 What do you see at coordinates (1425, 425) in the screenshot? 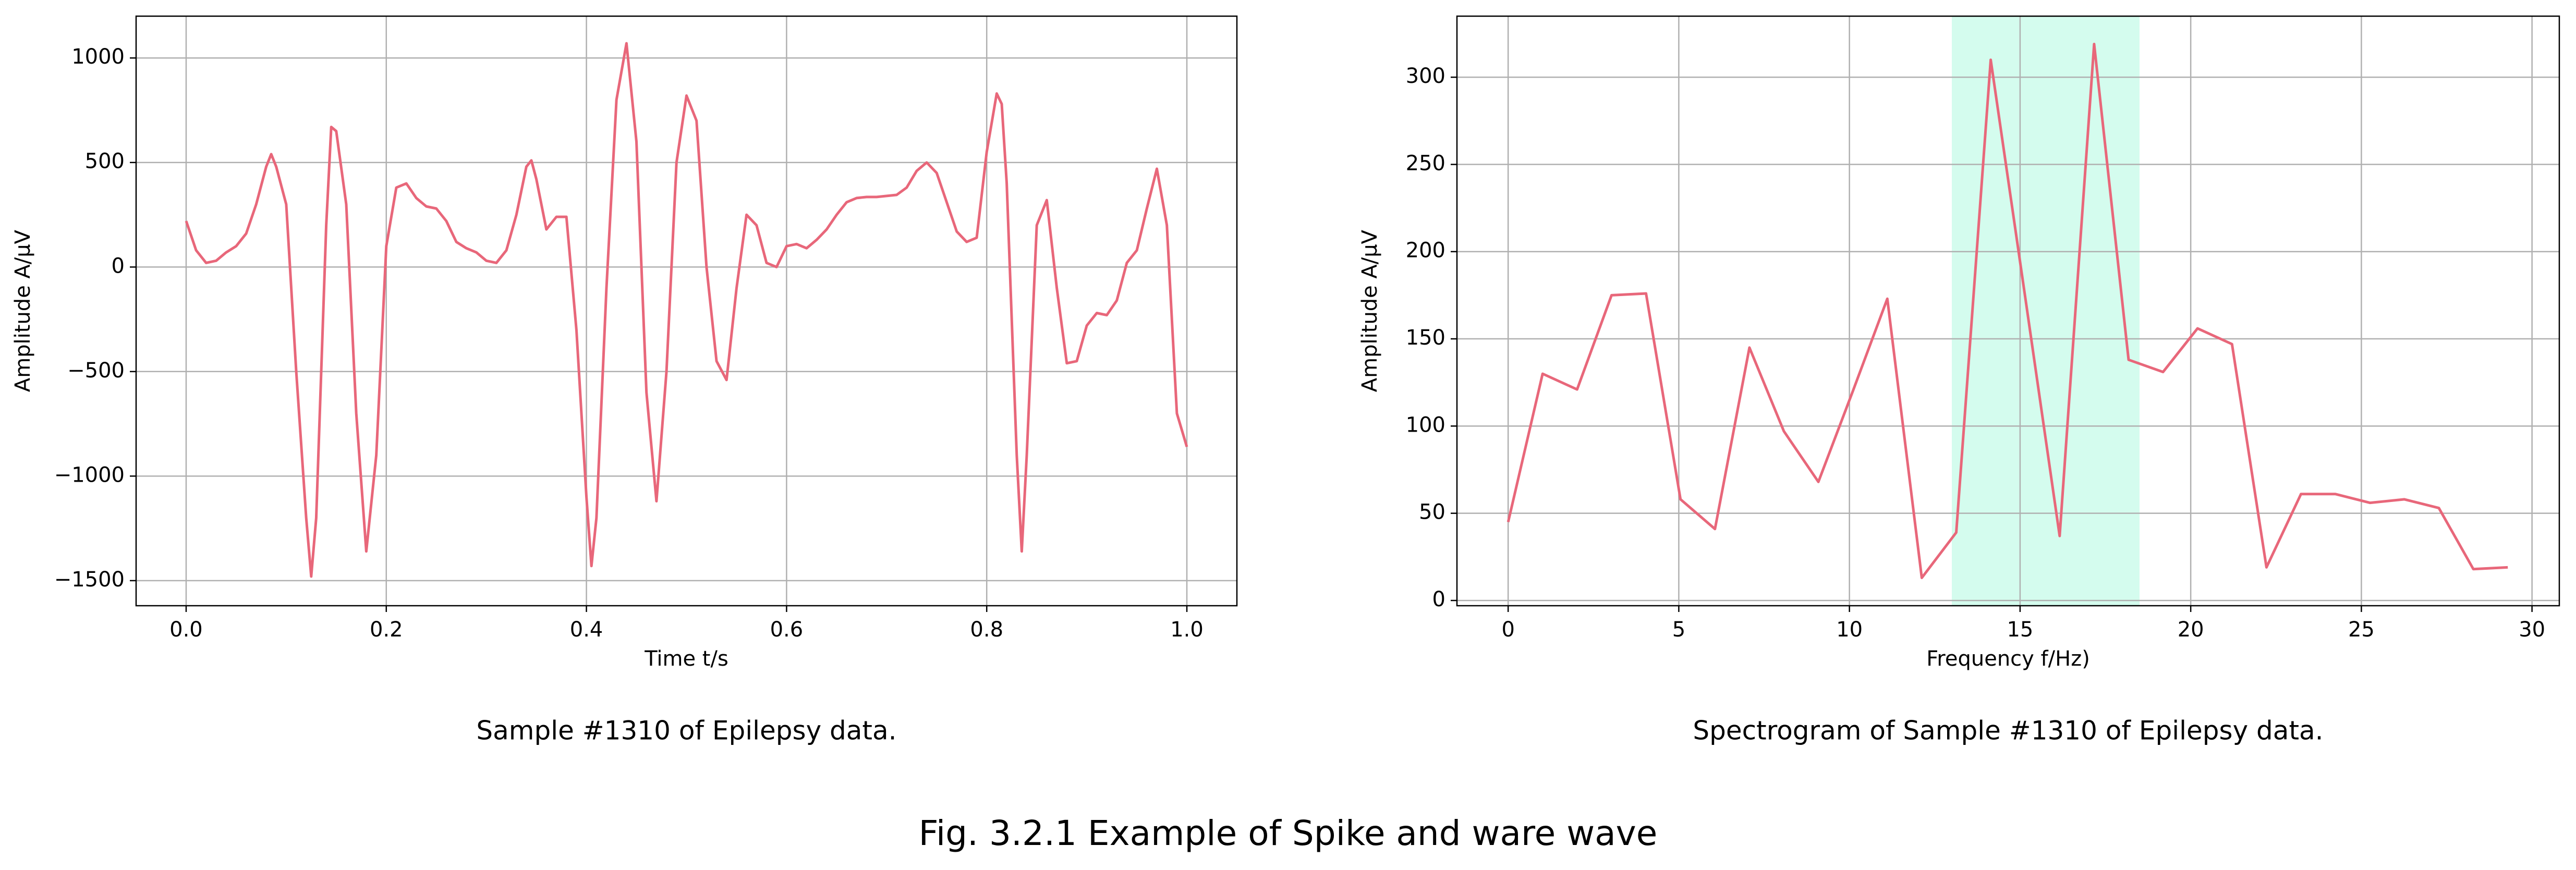
I see `y-tick-label: 100` at bounding box center [1425, 425].